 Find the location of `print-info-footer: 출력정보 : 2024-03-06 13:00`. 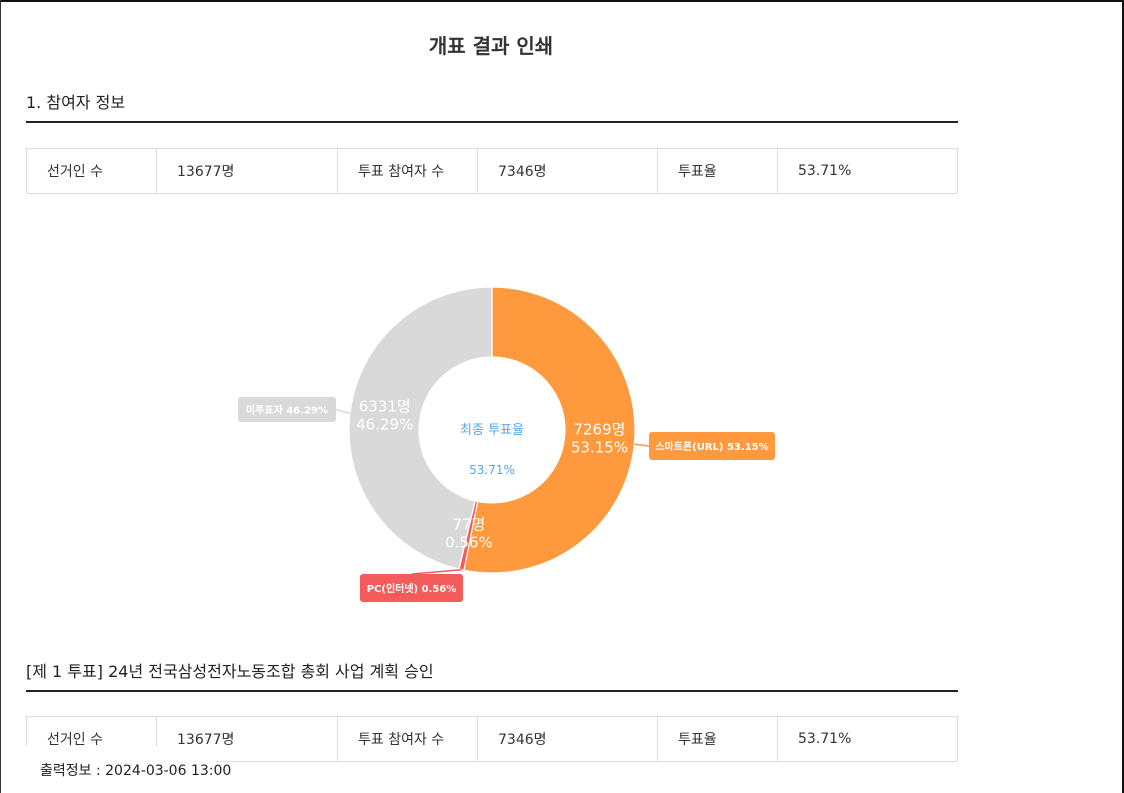

print-info-footer: 출력정보 : 2024-03-06 13:00 is located at coordinates (128, 769).